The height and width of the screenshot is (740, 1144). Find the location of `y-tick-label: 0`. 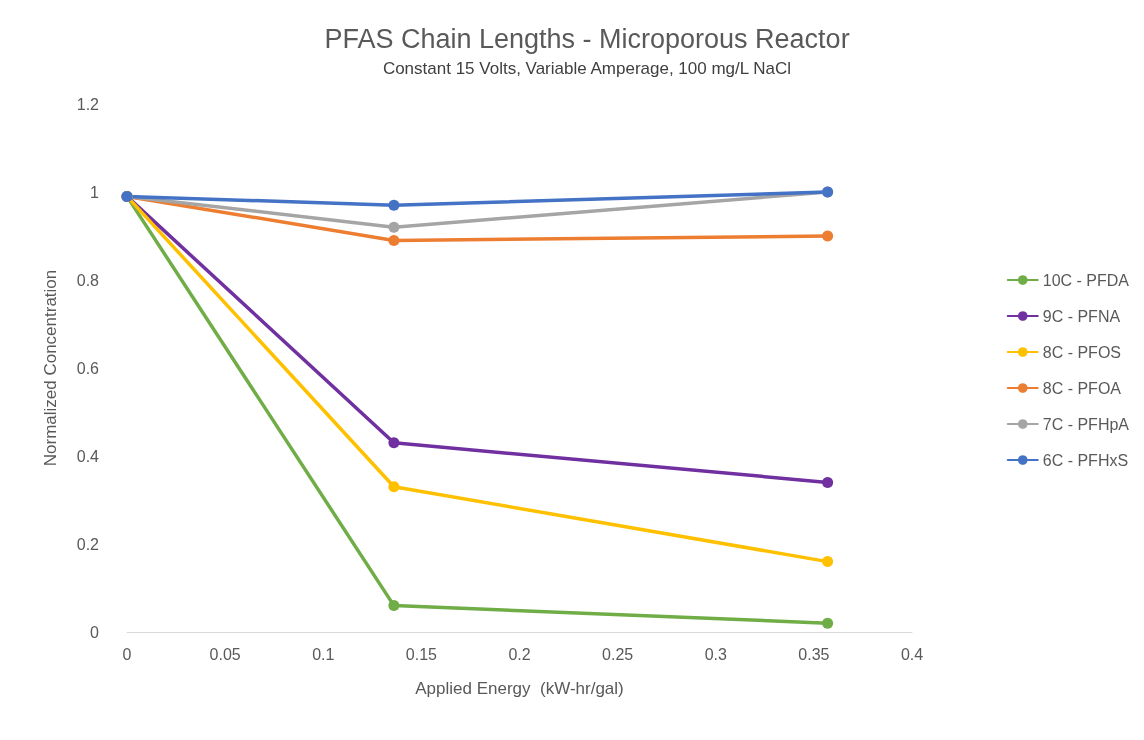

y-tick-label: 0 is located at coordinates (95, 632).